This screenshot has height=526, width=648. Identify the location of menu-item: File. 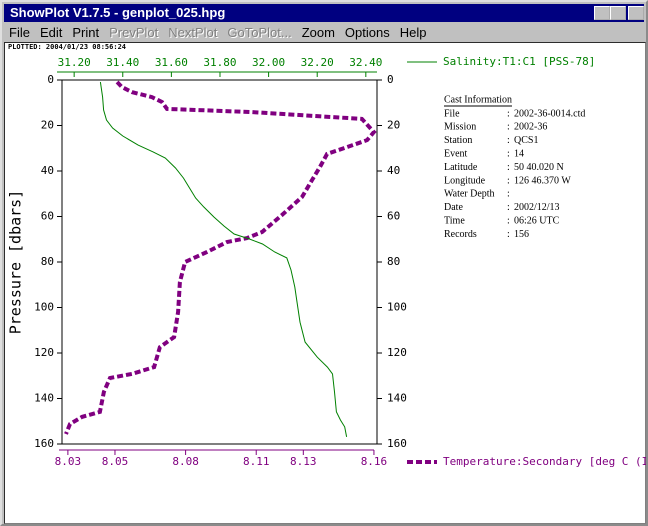
(19, 32).